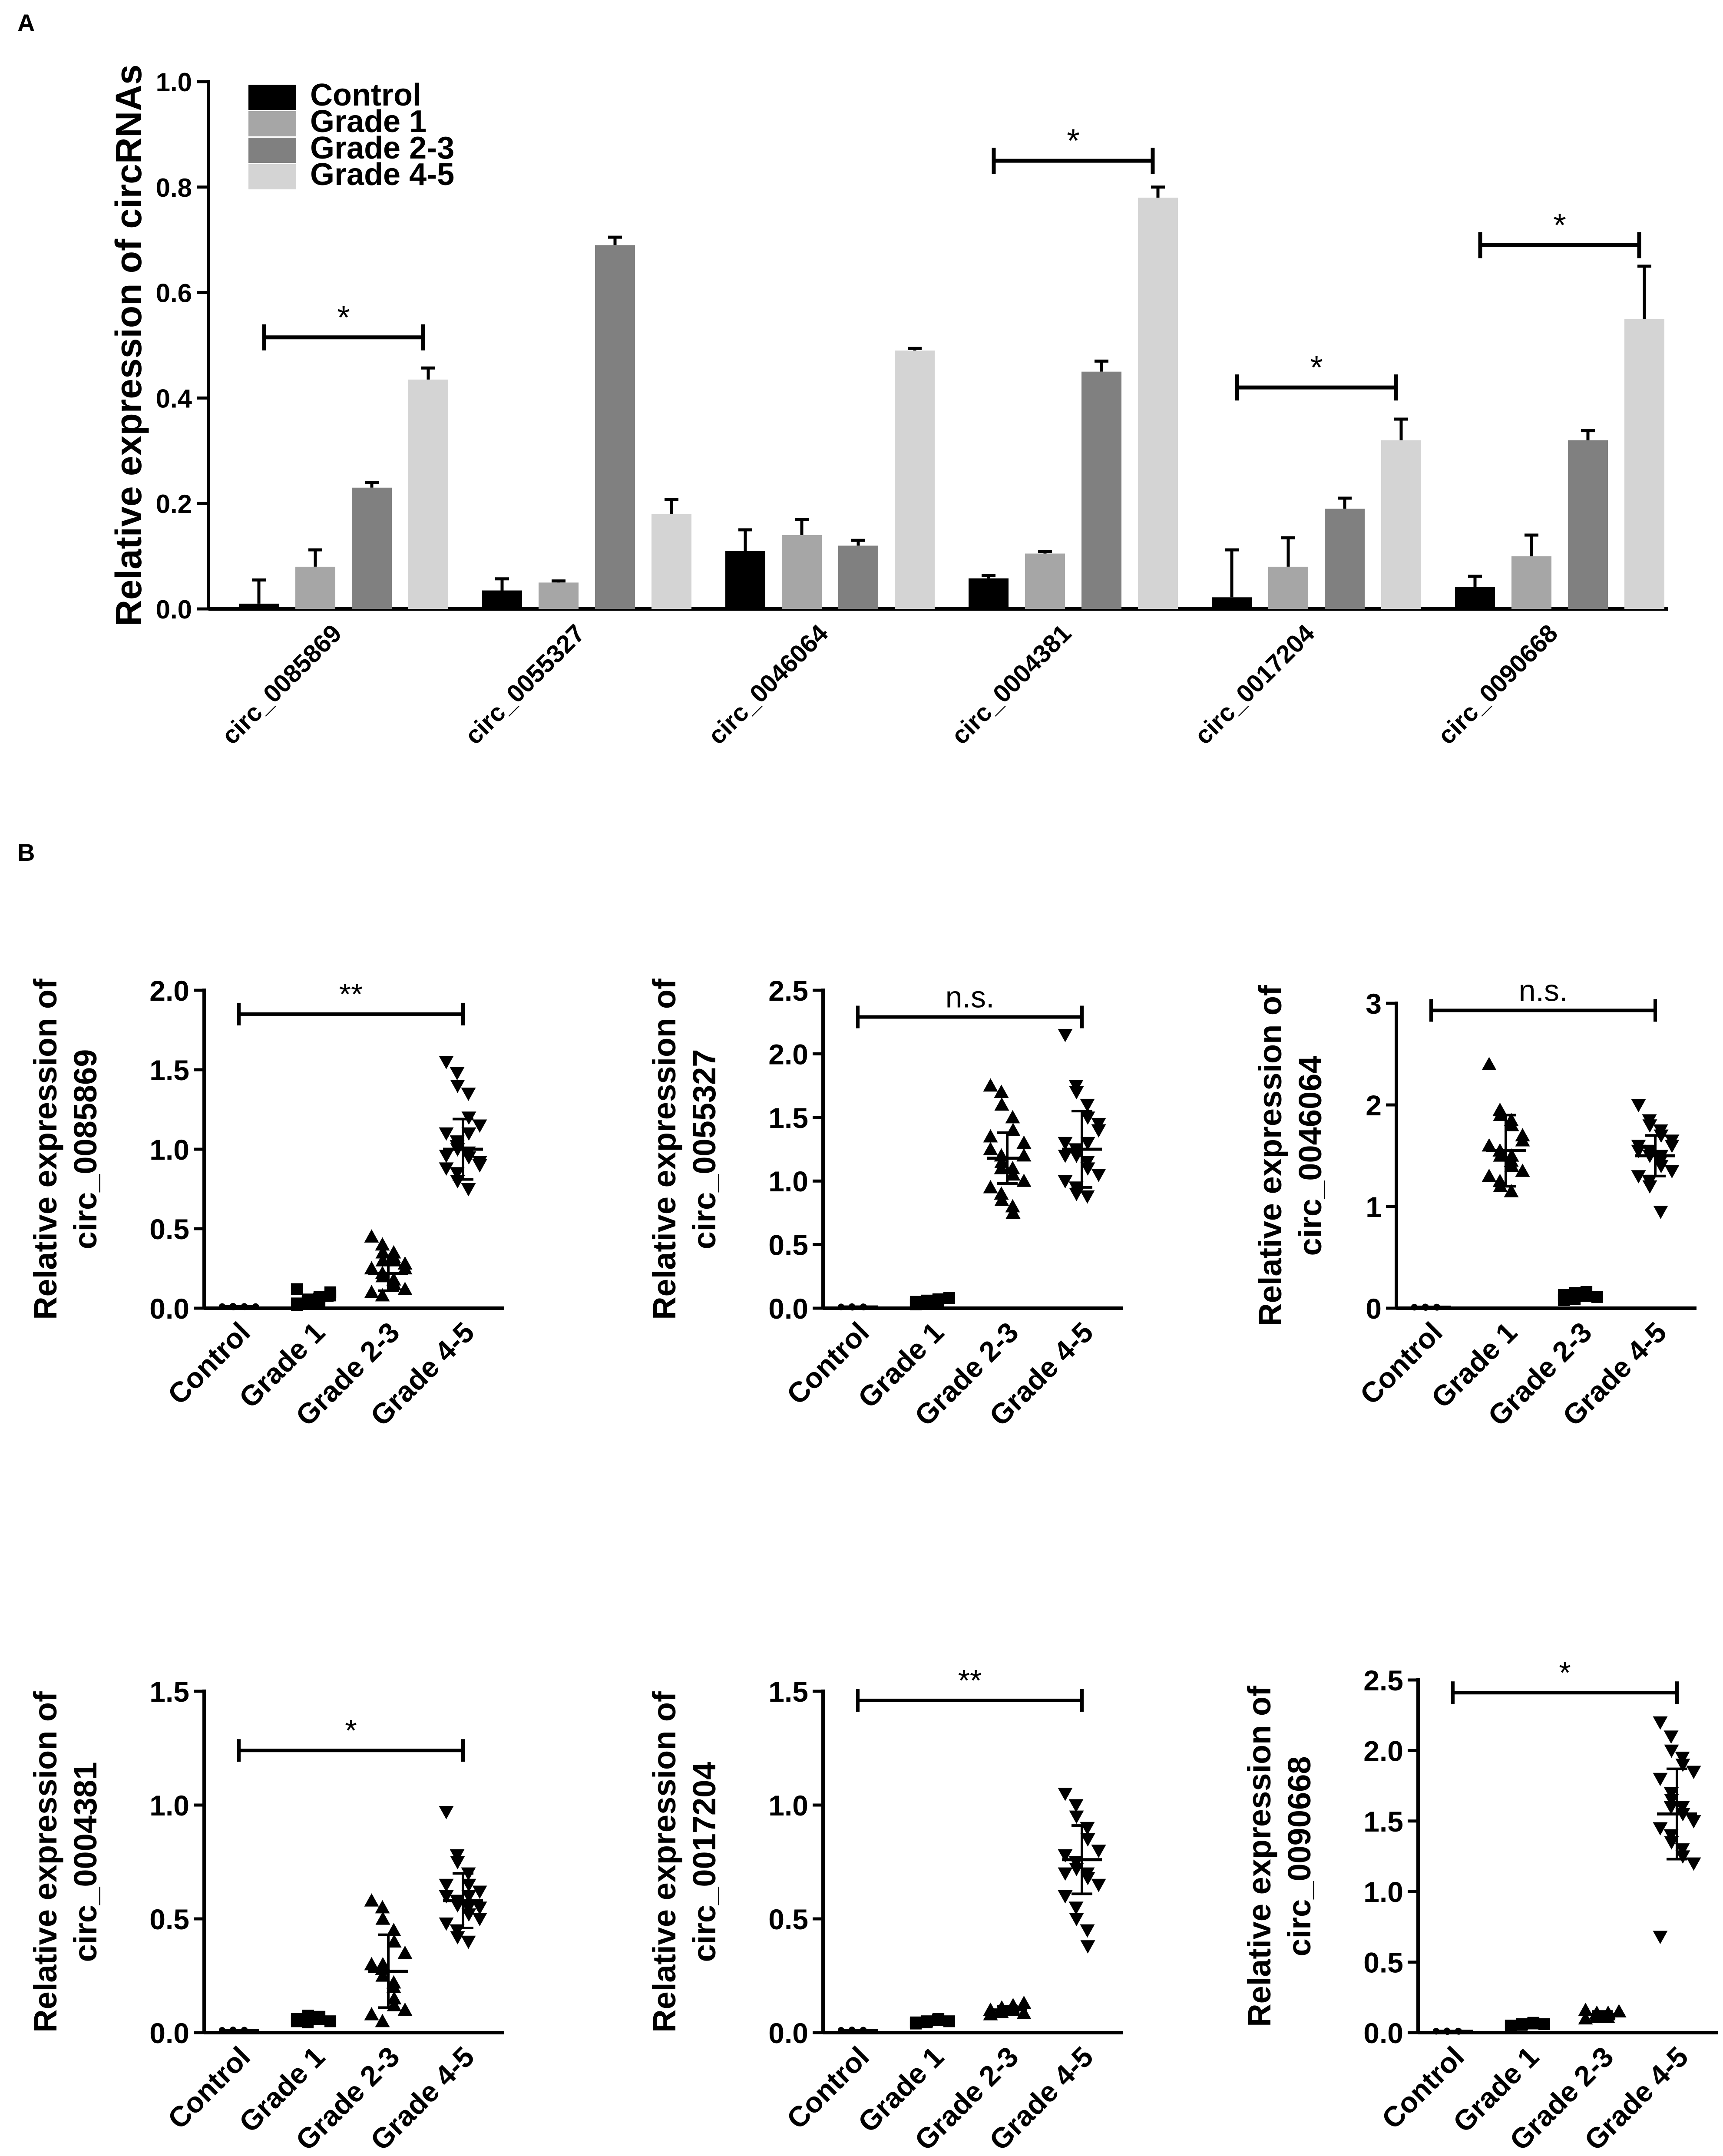 The width and height of the screenshot is (1723, 2156). Describe the element at coordinates (788, 991) in the screenshot. I see `y-tick-label: 2.5` at that location.